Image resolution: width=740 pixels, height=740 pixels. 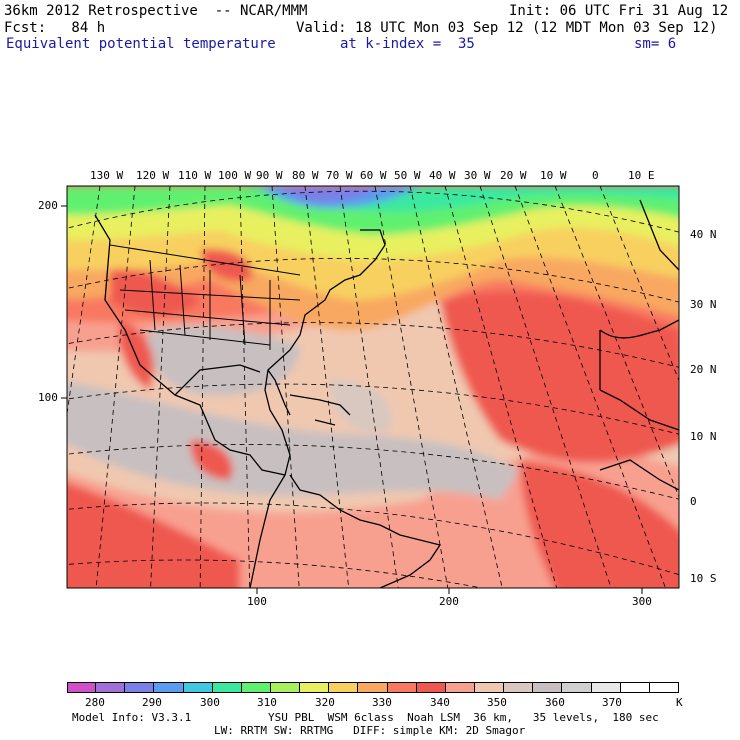 What do you see at coordinates (703, 234) in the screenshot?
I see `lat-label: 40 N` at bounding box center [703, 234].